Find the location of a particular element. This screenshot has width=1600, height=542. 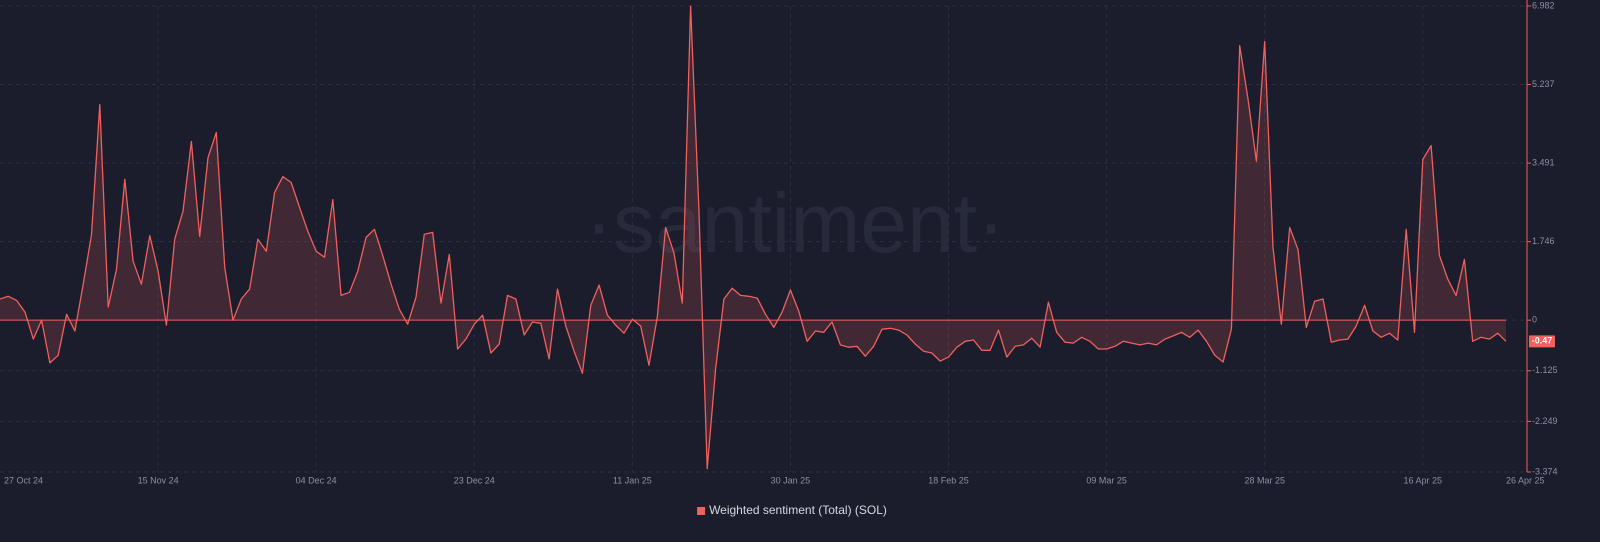

legend-swatch is located at coordinates (701, 511).